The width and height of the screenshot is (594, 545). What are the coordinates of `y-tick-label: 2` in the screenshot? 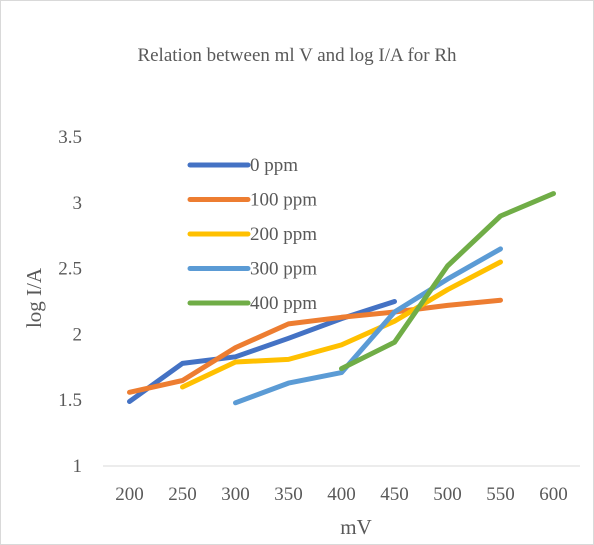 It's located at (78, 334).